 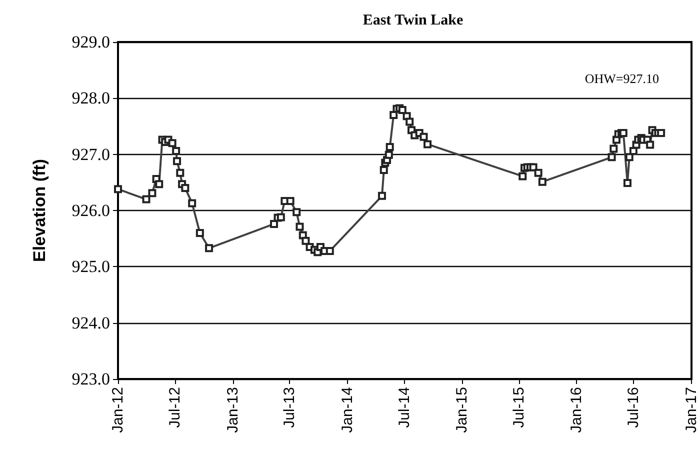 I want to click on annotation: OHW=927.10, so click(x=622, y=78).